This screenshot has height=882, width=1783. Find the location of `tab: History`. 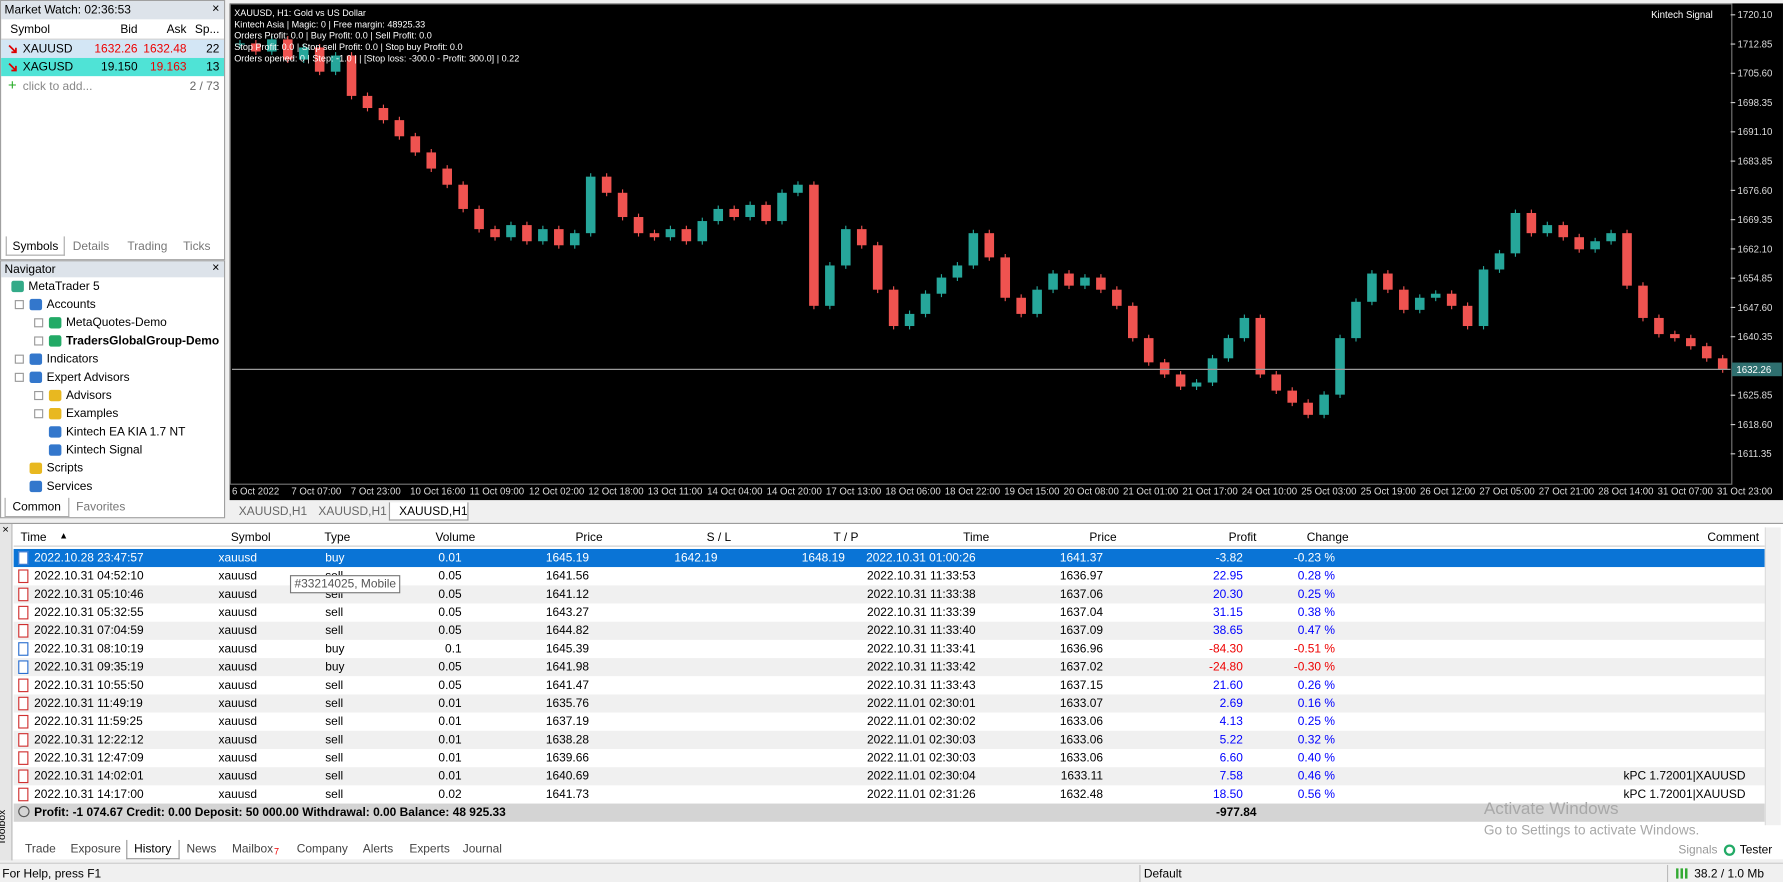

tab: History is located at coordinates (153, 849).